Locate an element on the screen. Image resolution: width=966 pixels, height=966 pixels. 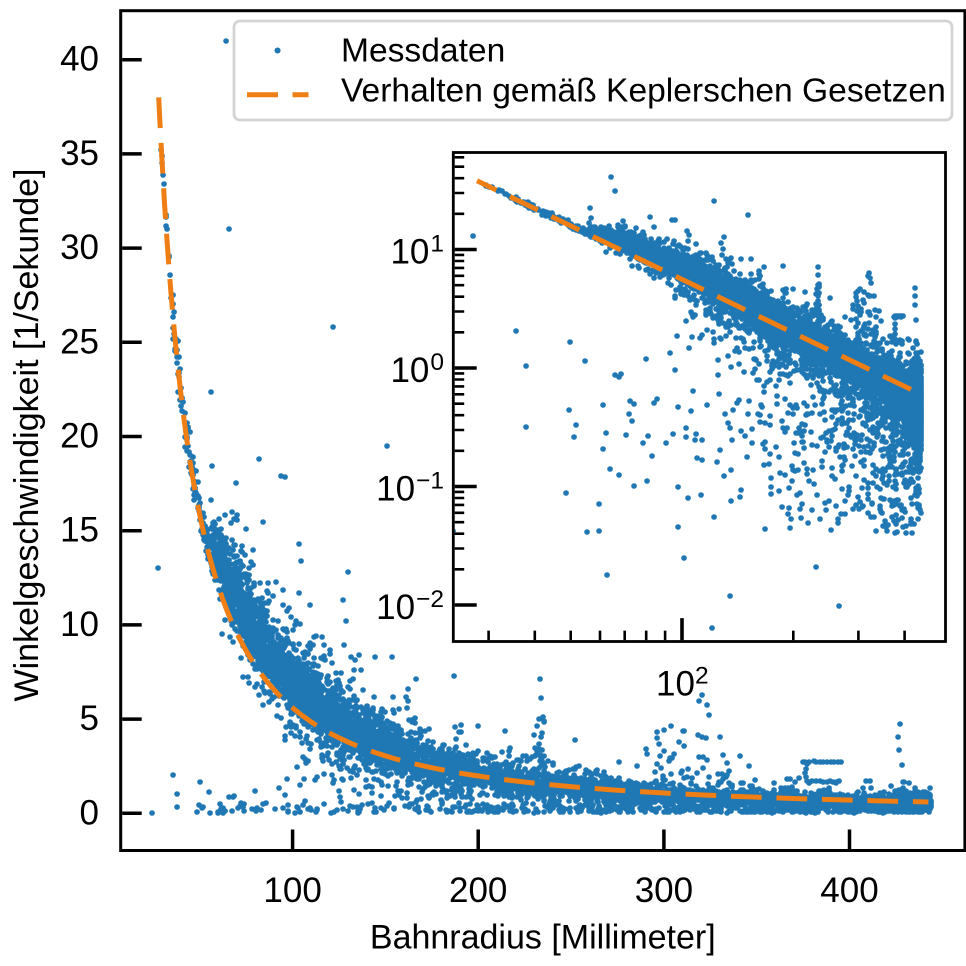
svg-text: 30 is located at coordinates (79, 247).